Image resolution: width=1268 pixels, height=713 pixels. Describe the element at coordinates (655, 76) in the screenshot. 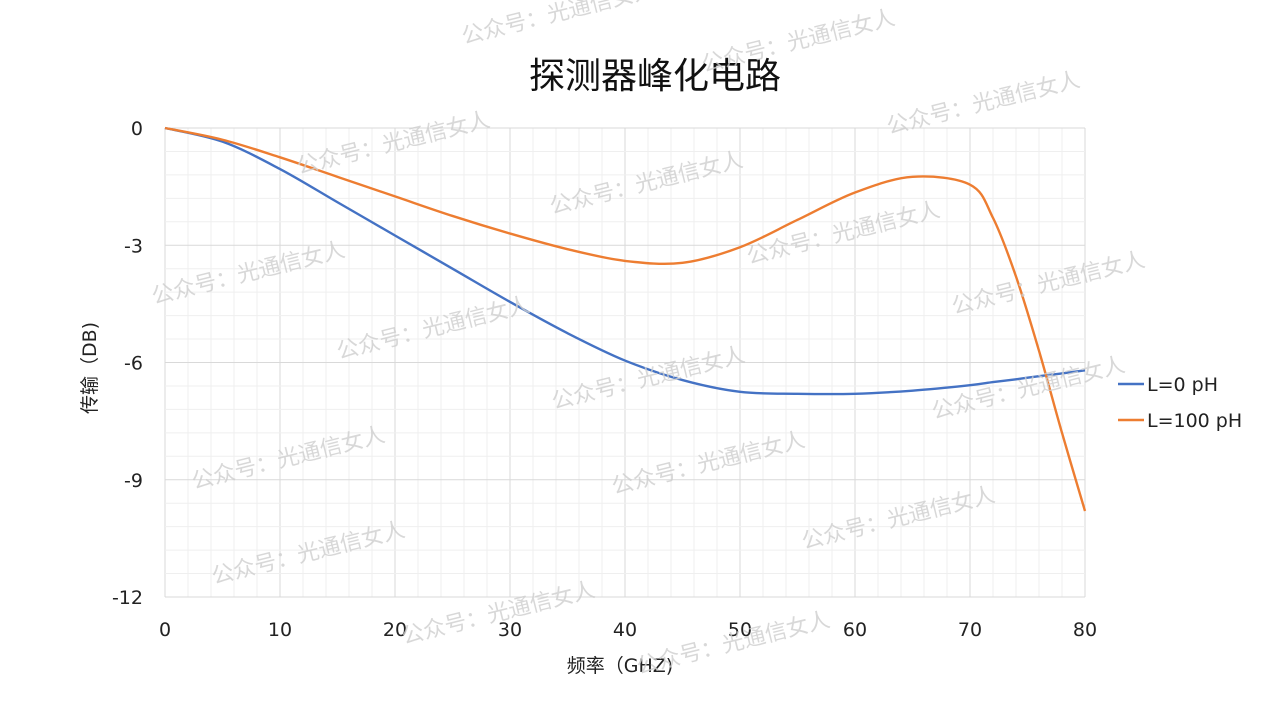

I see `chart-title: 探测器峰化电路` at that location.